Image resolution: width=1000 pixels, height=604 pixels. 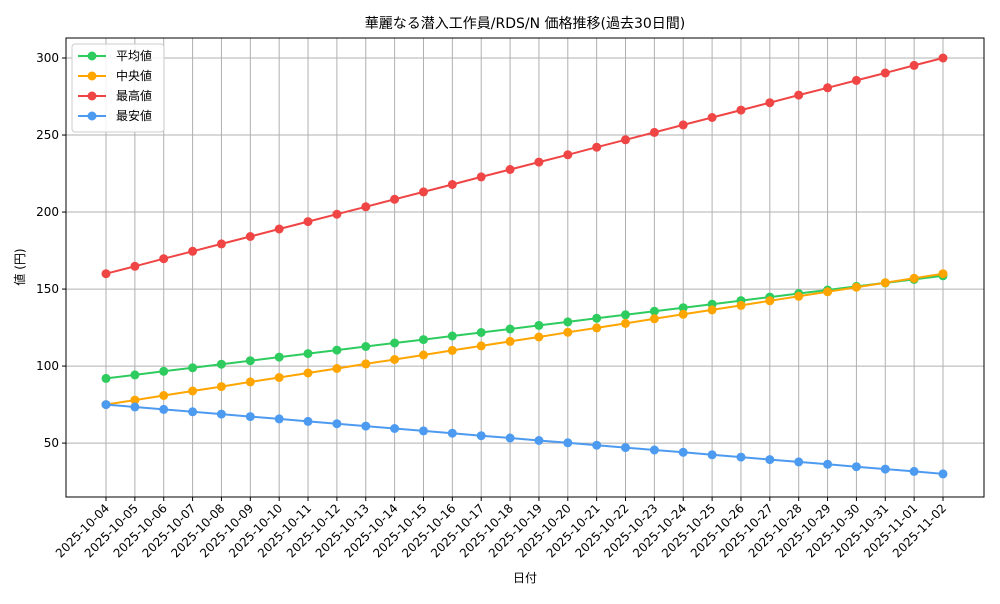 What do you see at coordinates (134, 115) in the screenshot?
I see `legend-label: 最安値` at bounding box center [134, 115].